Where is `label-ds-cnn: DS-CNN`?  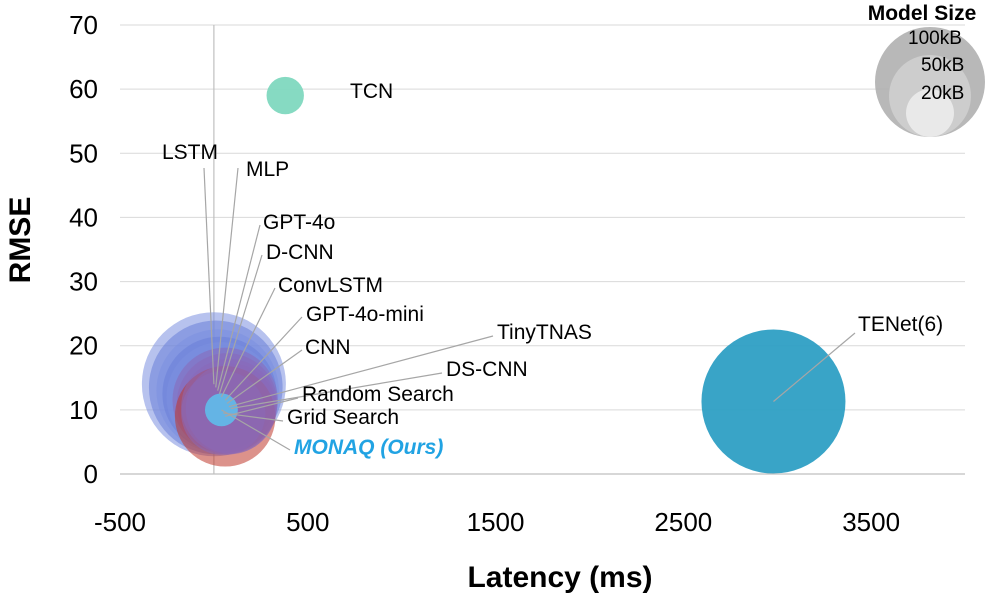 label-ds-cnn: DS-CNN is located at coordinates (487, 369).